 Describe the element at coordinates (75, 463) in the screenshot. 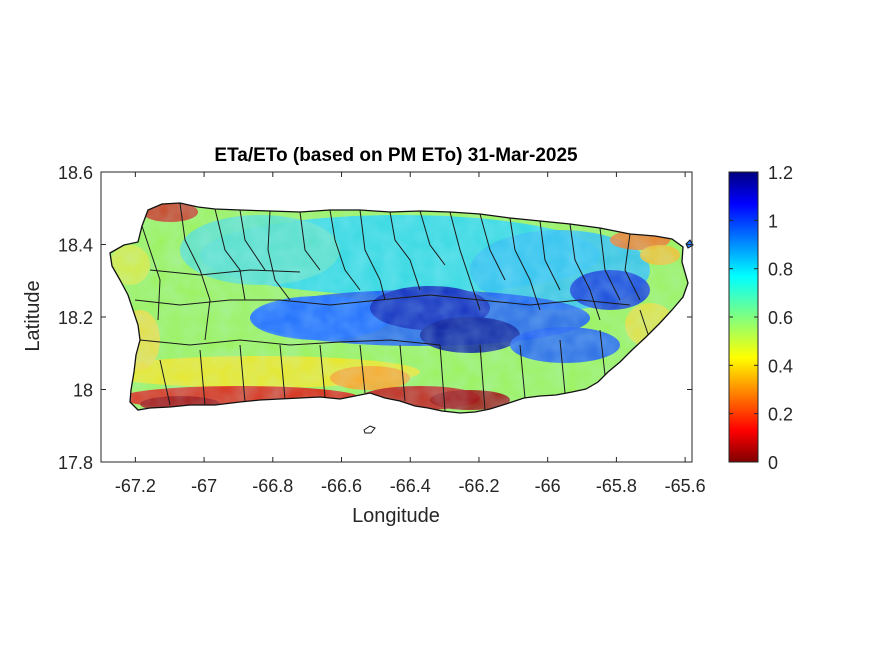

I see `y-tick-label: 17.8` at that location.